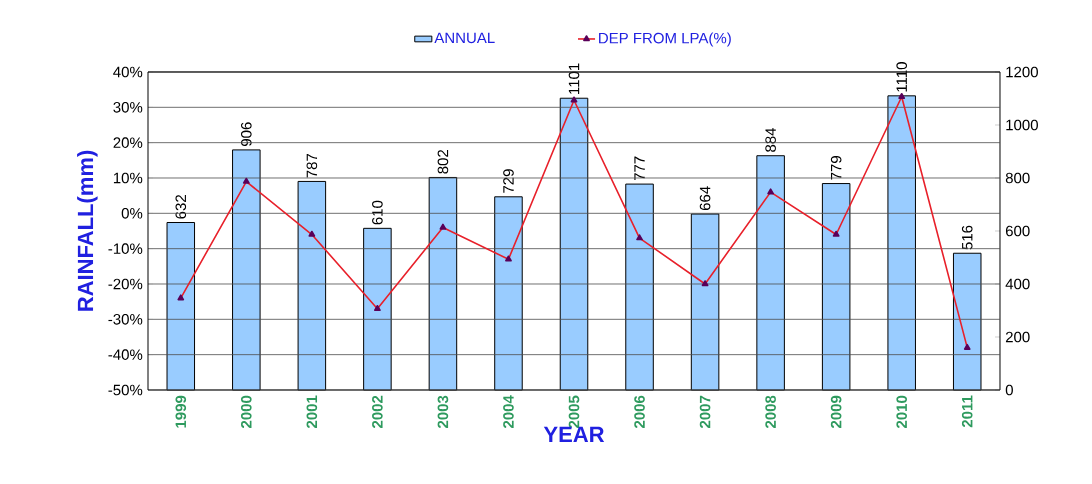  What do you see at coordinates (125, 284) in the screenshot?
I see `y-tick-label: -20%` at bounding box center [125, 284].